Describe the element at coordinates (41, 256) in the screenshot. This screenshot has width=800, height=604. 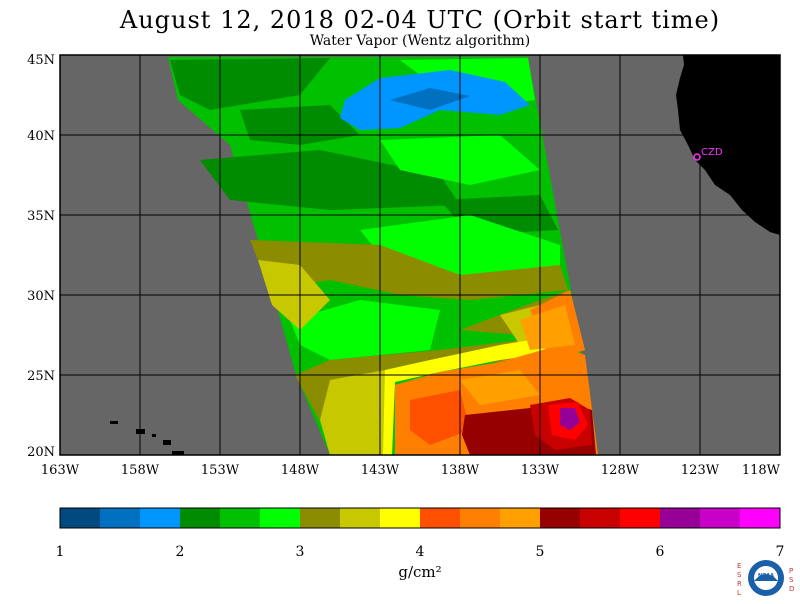
I see `latitude-labels: 45N 40N 35N 30N 25N 20N` at that location.